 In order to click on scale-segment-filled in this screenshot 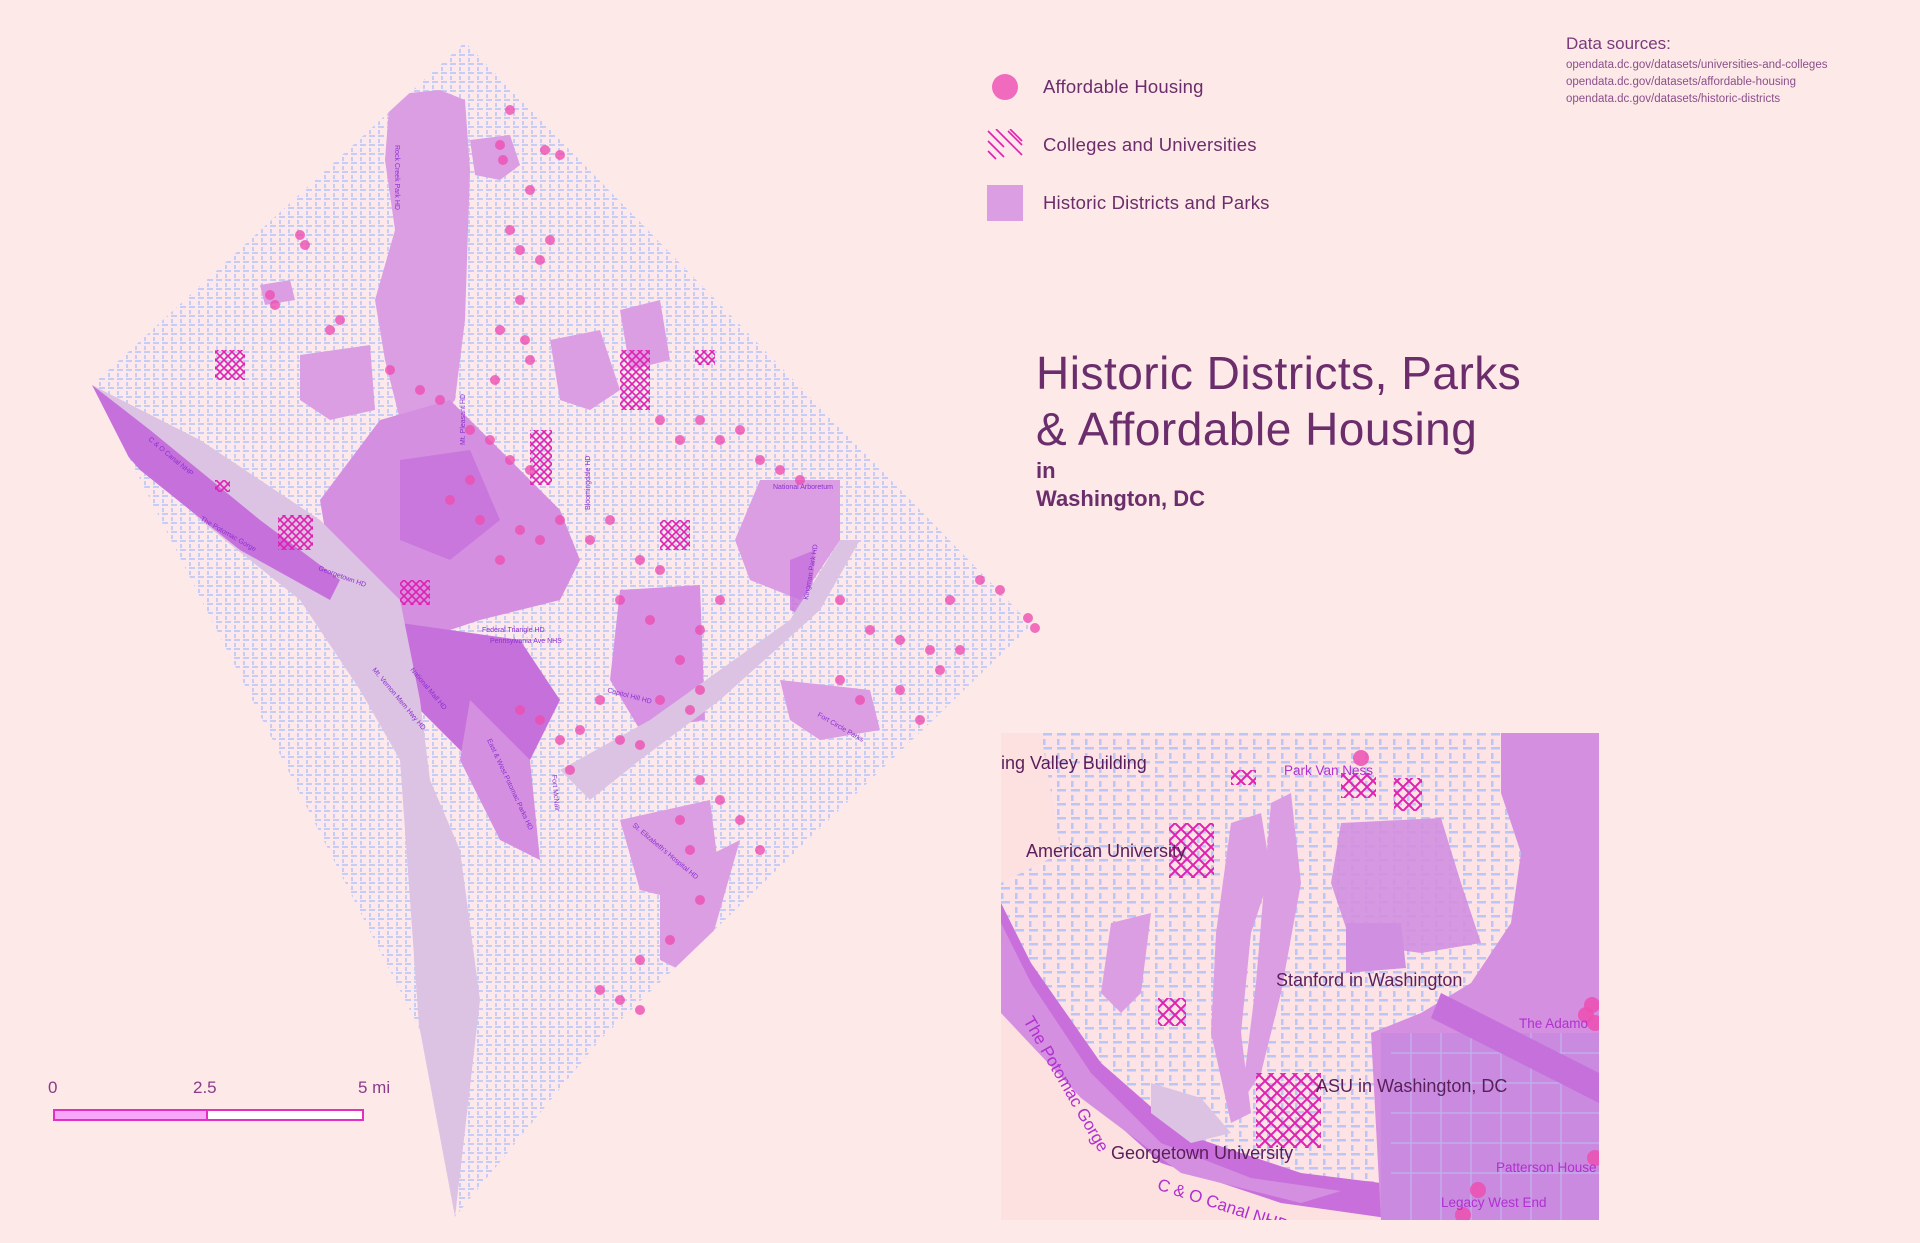, I will do `click(130, 1115)`.